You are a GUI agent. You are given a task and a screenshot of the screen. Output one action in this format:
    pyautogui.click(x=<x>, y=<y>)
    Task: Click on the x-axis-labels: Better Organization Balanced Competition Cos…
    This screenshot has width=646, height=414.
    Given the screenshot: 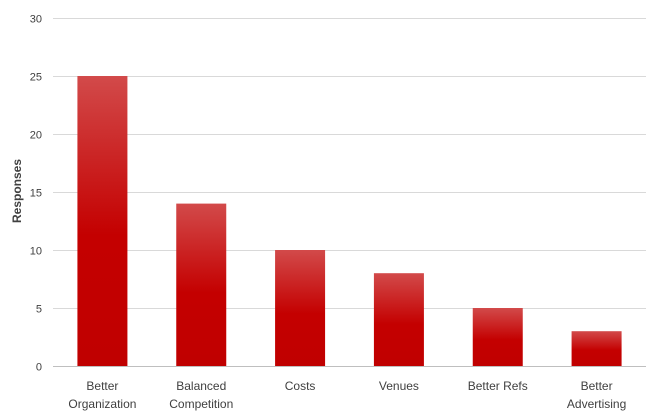 What is the action you would take?
    pyautogui.click(x=347, y=395)
    